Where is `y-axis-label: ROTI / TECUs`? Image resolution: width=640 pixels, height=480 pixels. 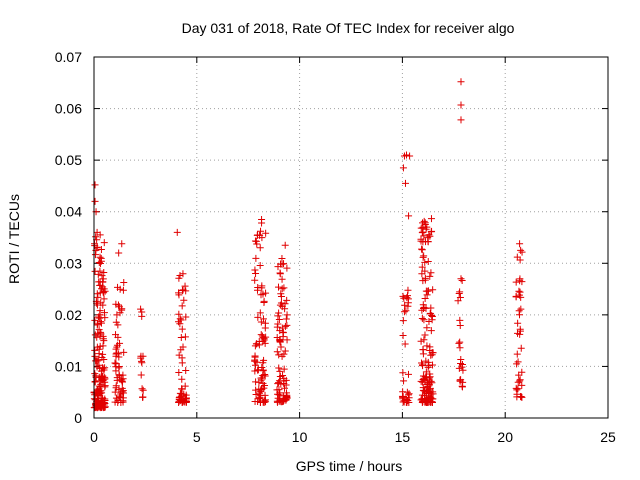 y-axis-label: ROTI / TECUs is located at coordinates (14, 239).